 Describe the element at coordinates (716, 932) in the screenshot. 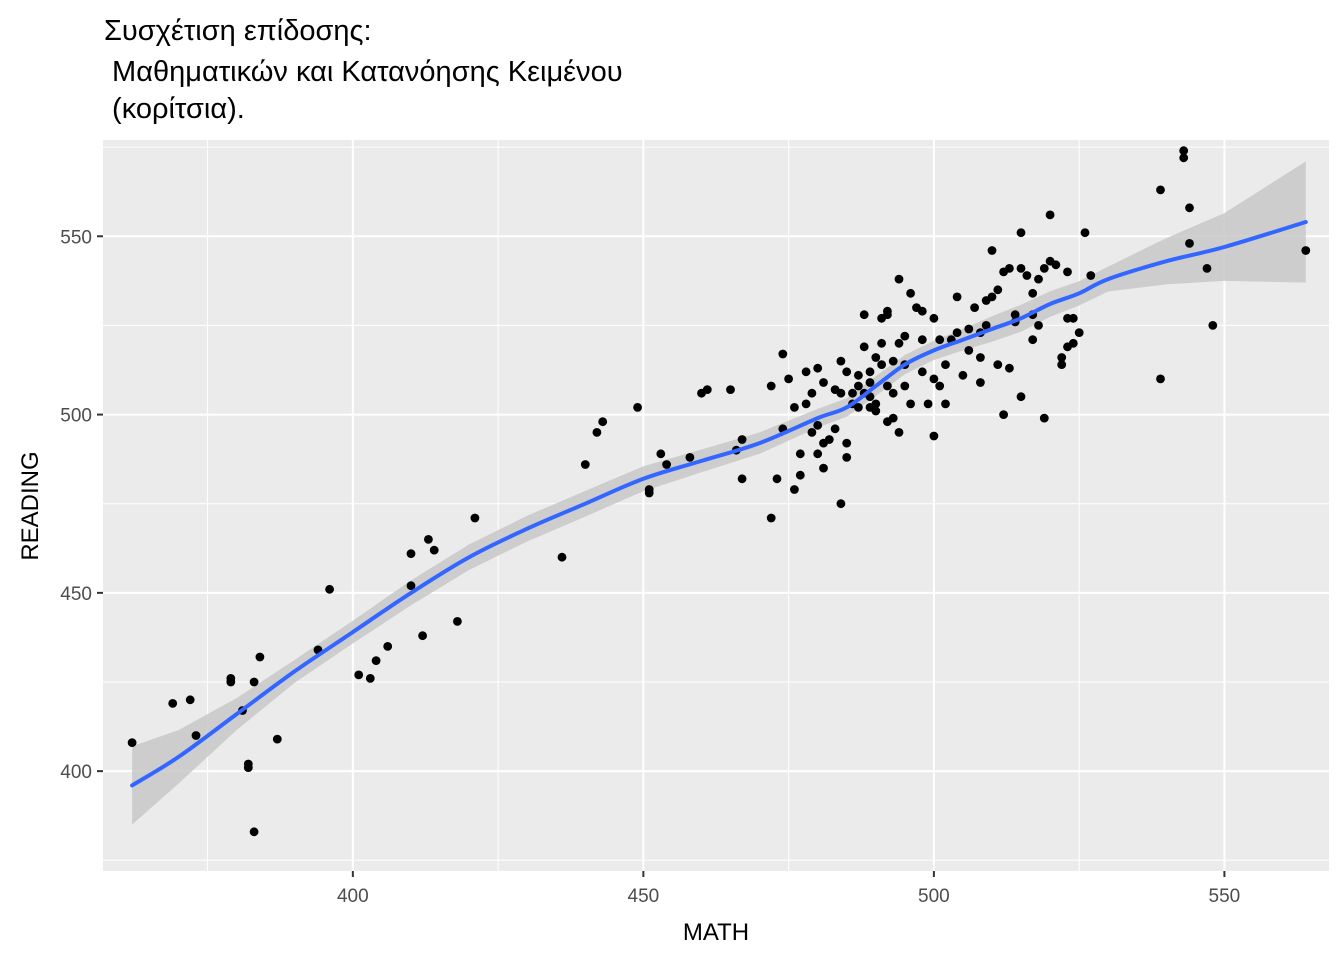

I see `x-axis-title: MATH` at that location.